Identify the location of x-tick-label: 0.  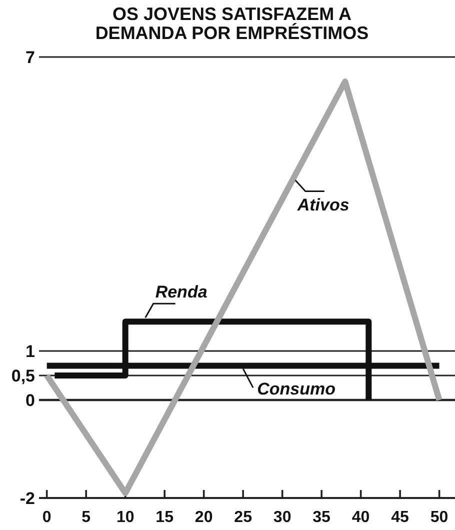
(47, 517).